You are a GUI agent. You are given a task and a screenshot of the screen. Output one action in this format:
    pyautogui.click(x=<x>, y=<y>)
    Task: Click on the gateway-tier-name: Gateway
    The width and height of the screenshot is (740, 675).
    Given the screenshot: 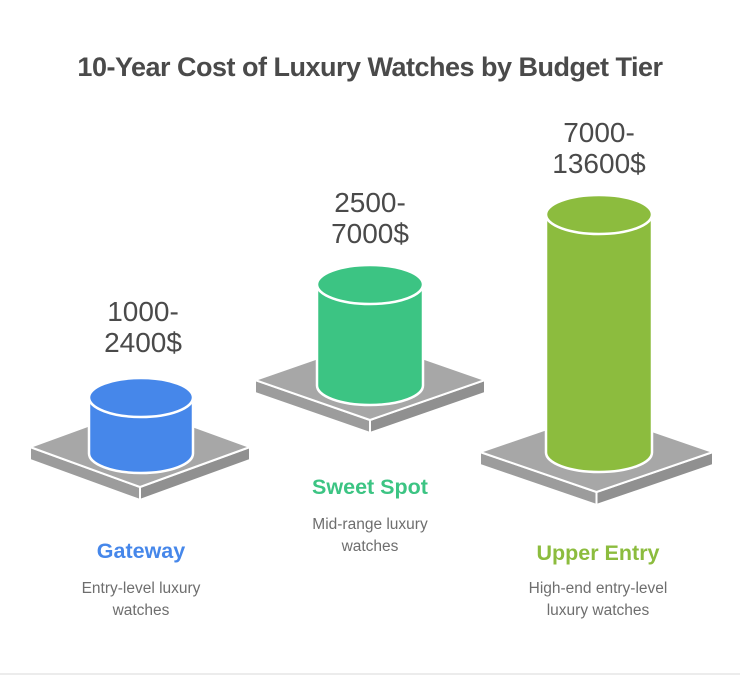 What is the action you would take?
    pyautogui.click(x=141, y=551)
    